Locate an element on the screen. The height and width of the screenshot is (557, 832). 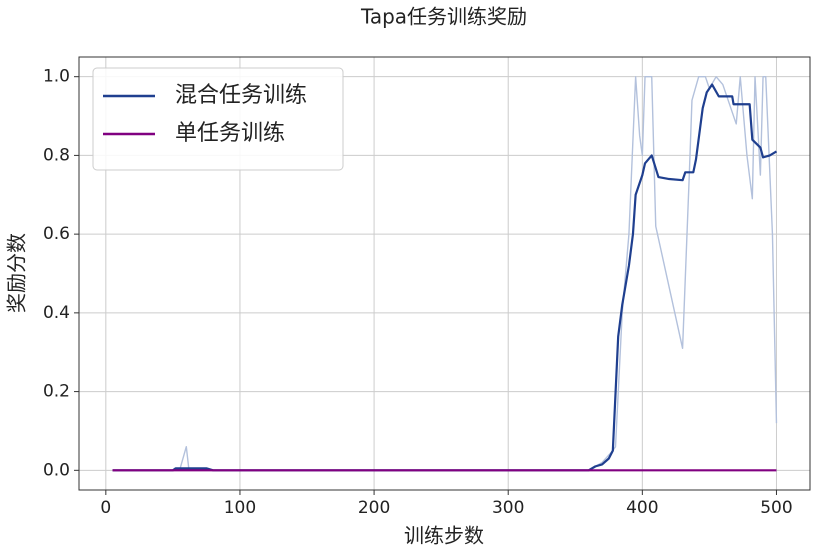
legend-label: 混合任务训练 is located at coordinates (241, 95).